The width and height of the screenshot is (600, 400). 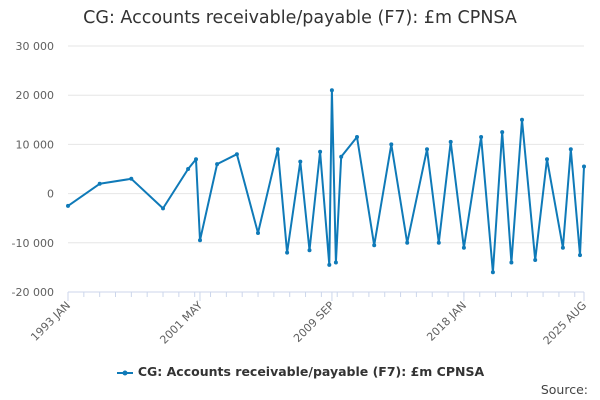 I want to click on legend-series-icon, so click(x=124, y=372).